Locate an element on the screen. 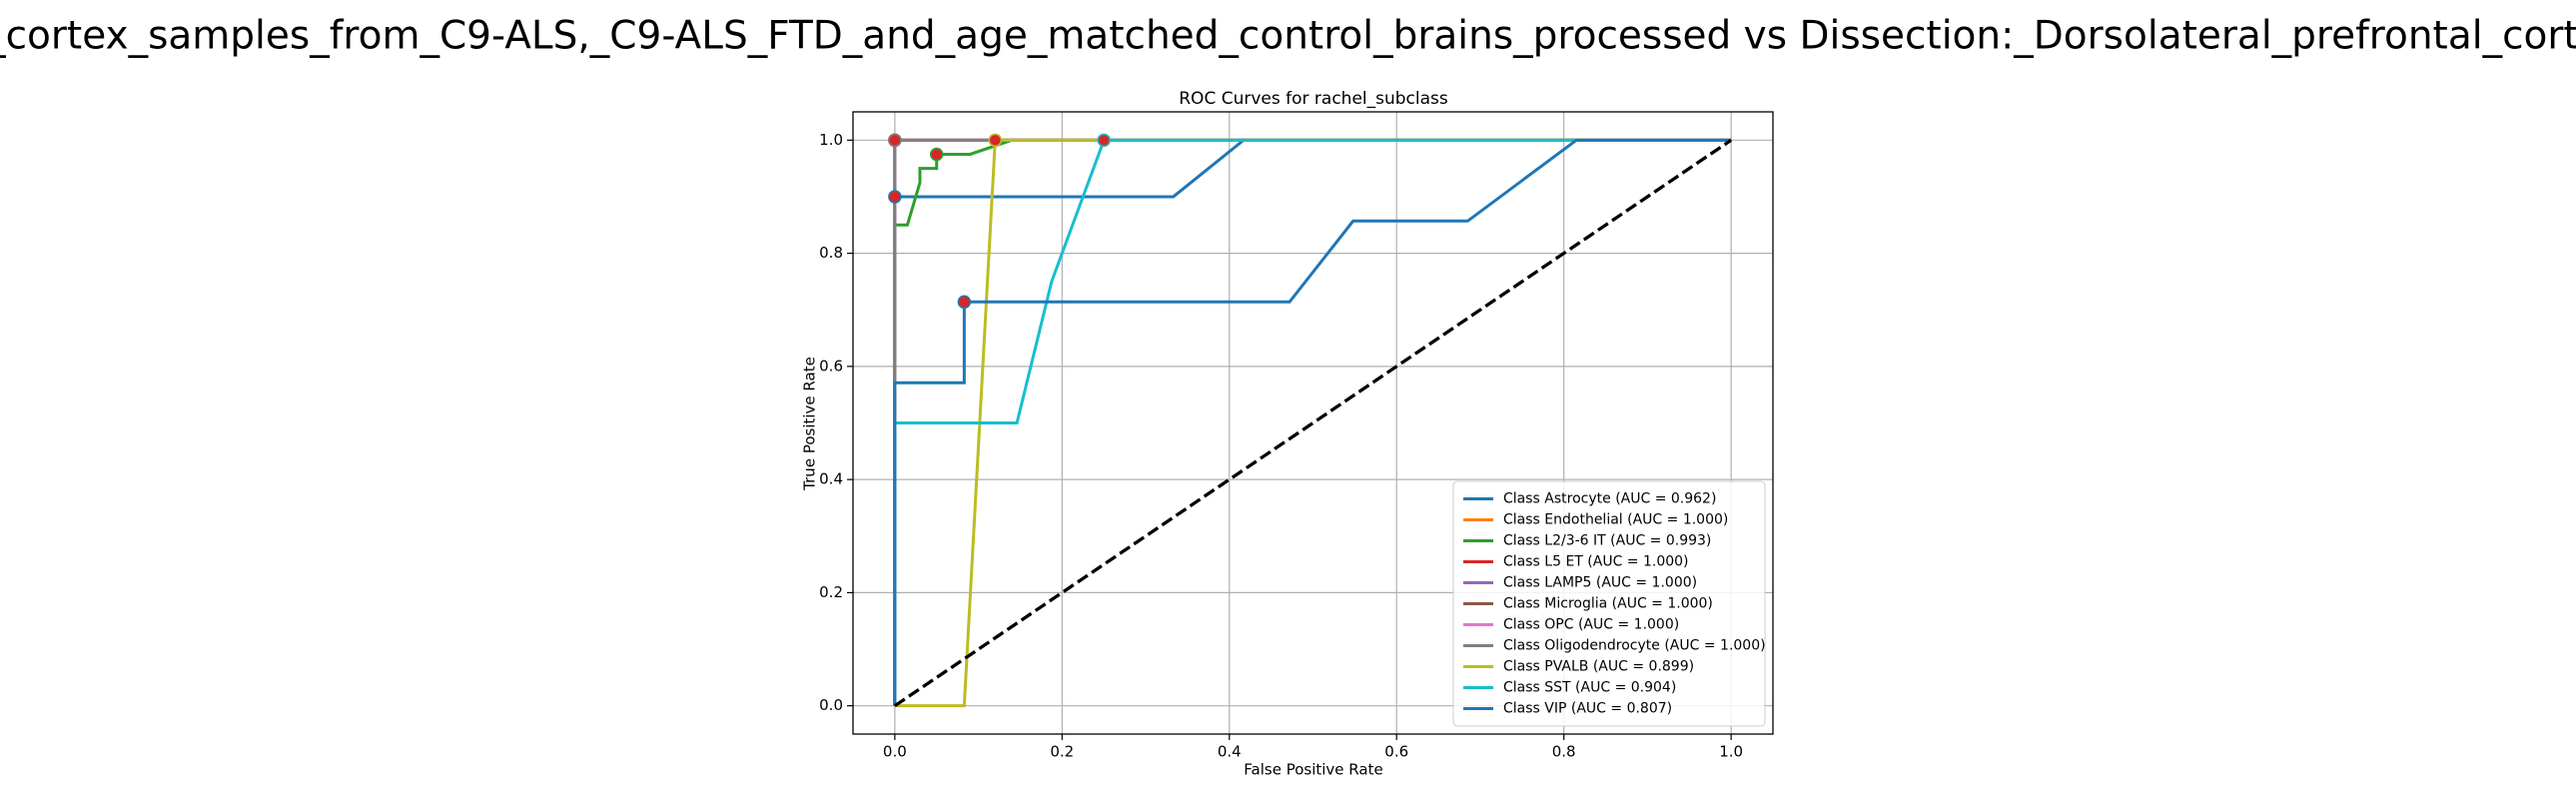 The width and height of the screenshot is (2576, 788). x-axis-label: False Positive Rate is located at coordinates (1313, 770).